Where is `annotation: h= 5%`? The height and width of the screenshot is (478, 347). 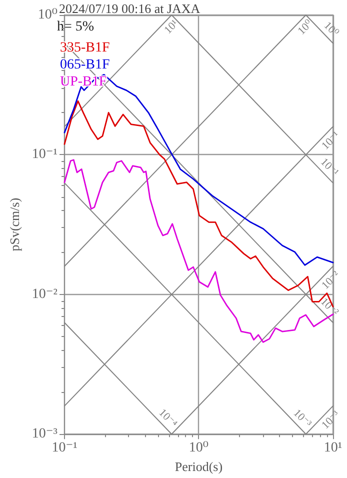 annotation: h= 5% is located at coordinates (75, 27).